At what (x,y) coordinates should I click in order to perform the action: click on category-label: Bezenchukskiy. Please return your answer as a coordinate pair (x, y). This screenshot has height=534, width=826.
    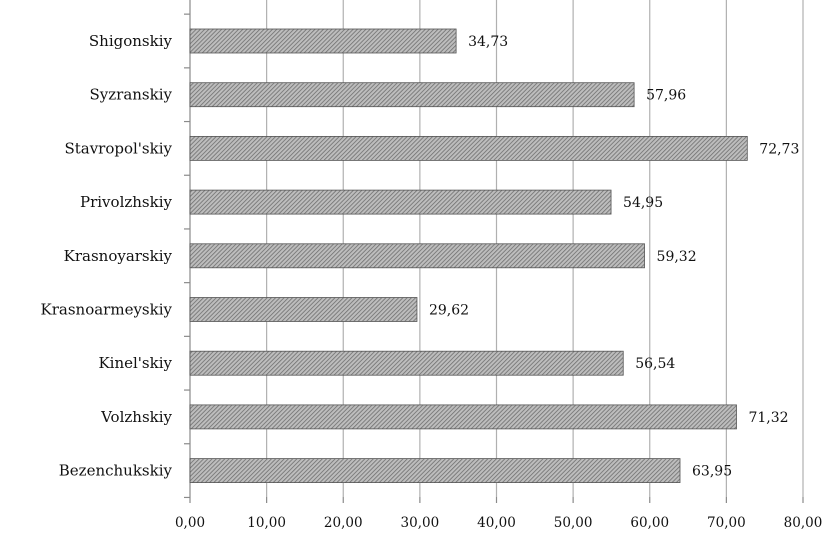
    Looking at the image, I should click on (116, 471).